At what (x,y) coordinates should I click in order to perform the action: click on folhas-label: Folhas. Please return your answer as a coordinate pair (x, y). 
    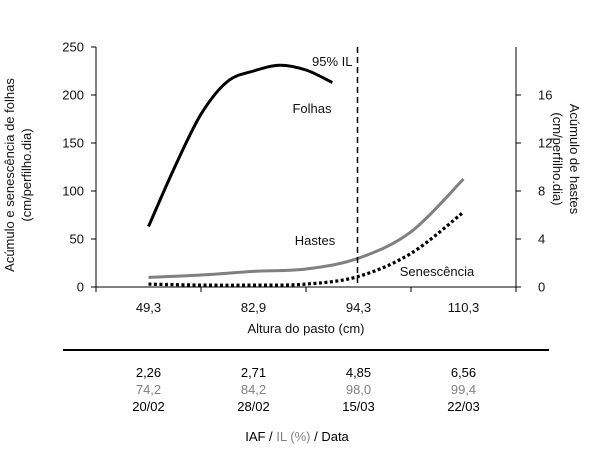
    Looking at the image, I should click on (312, 108).